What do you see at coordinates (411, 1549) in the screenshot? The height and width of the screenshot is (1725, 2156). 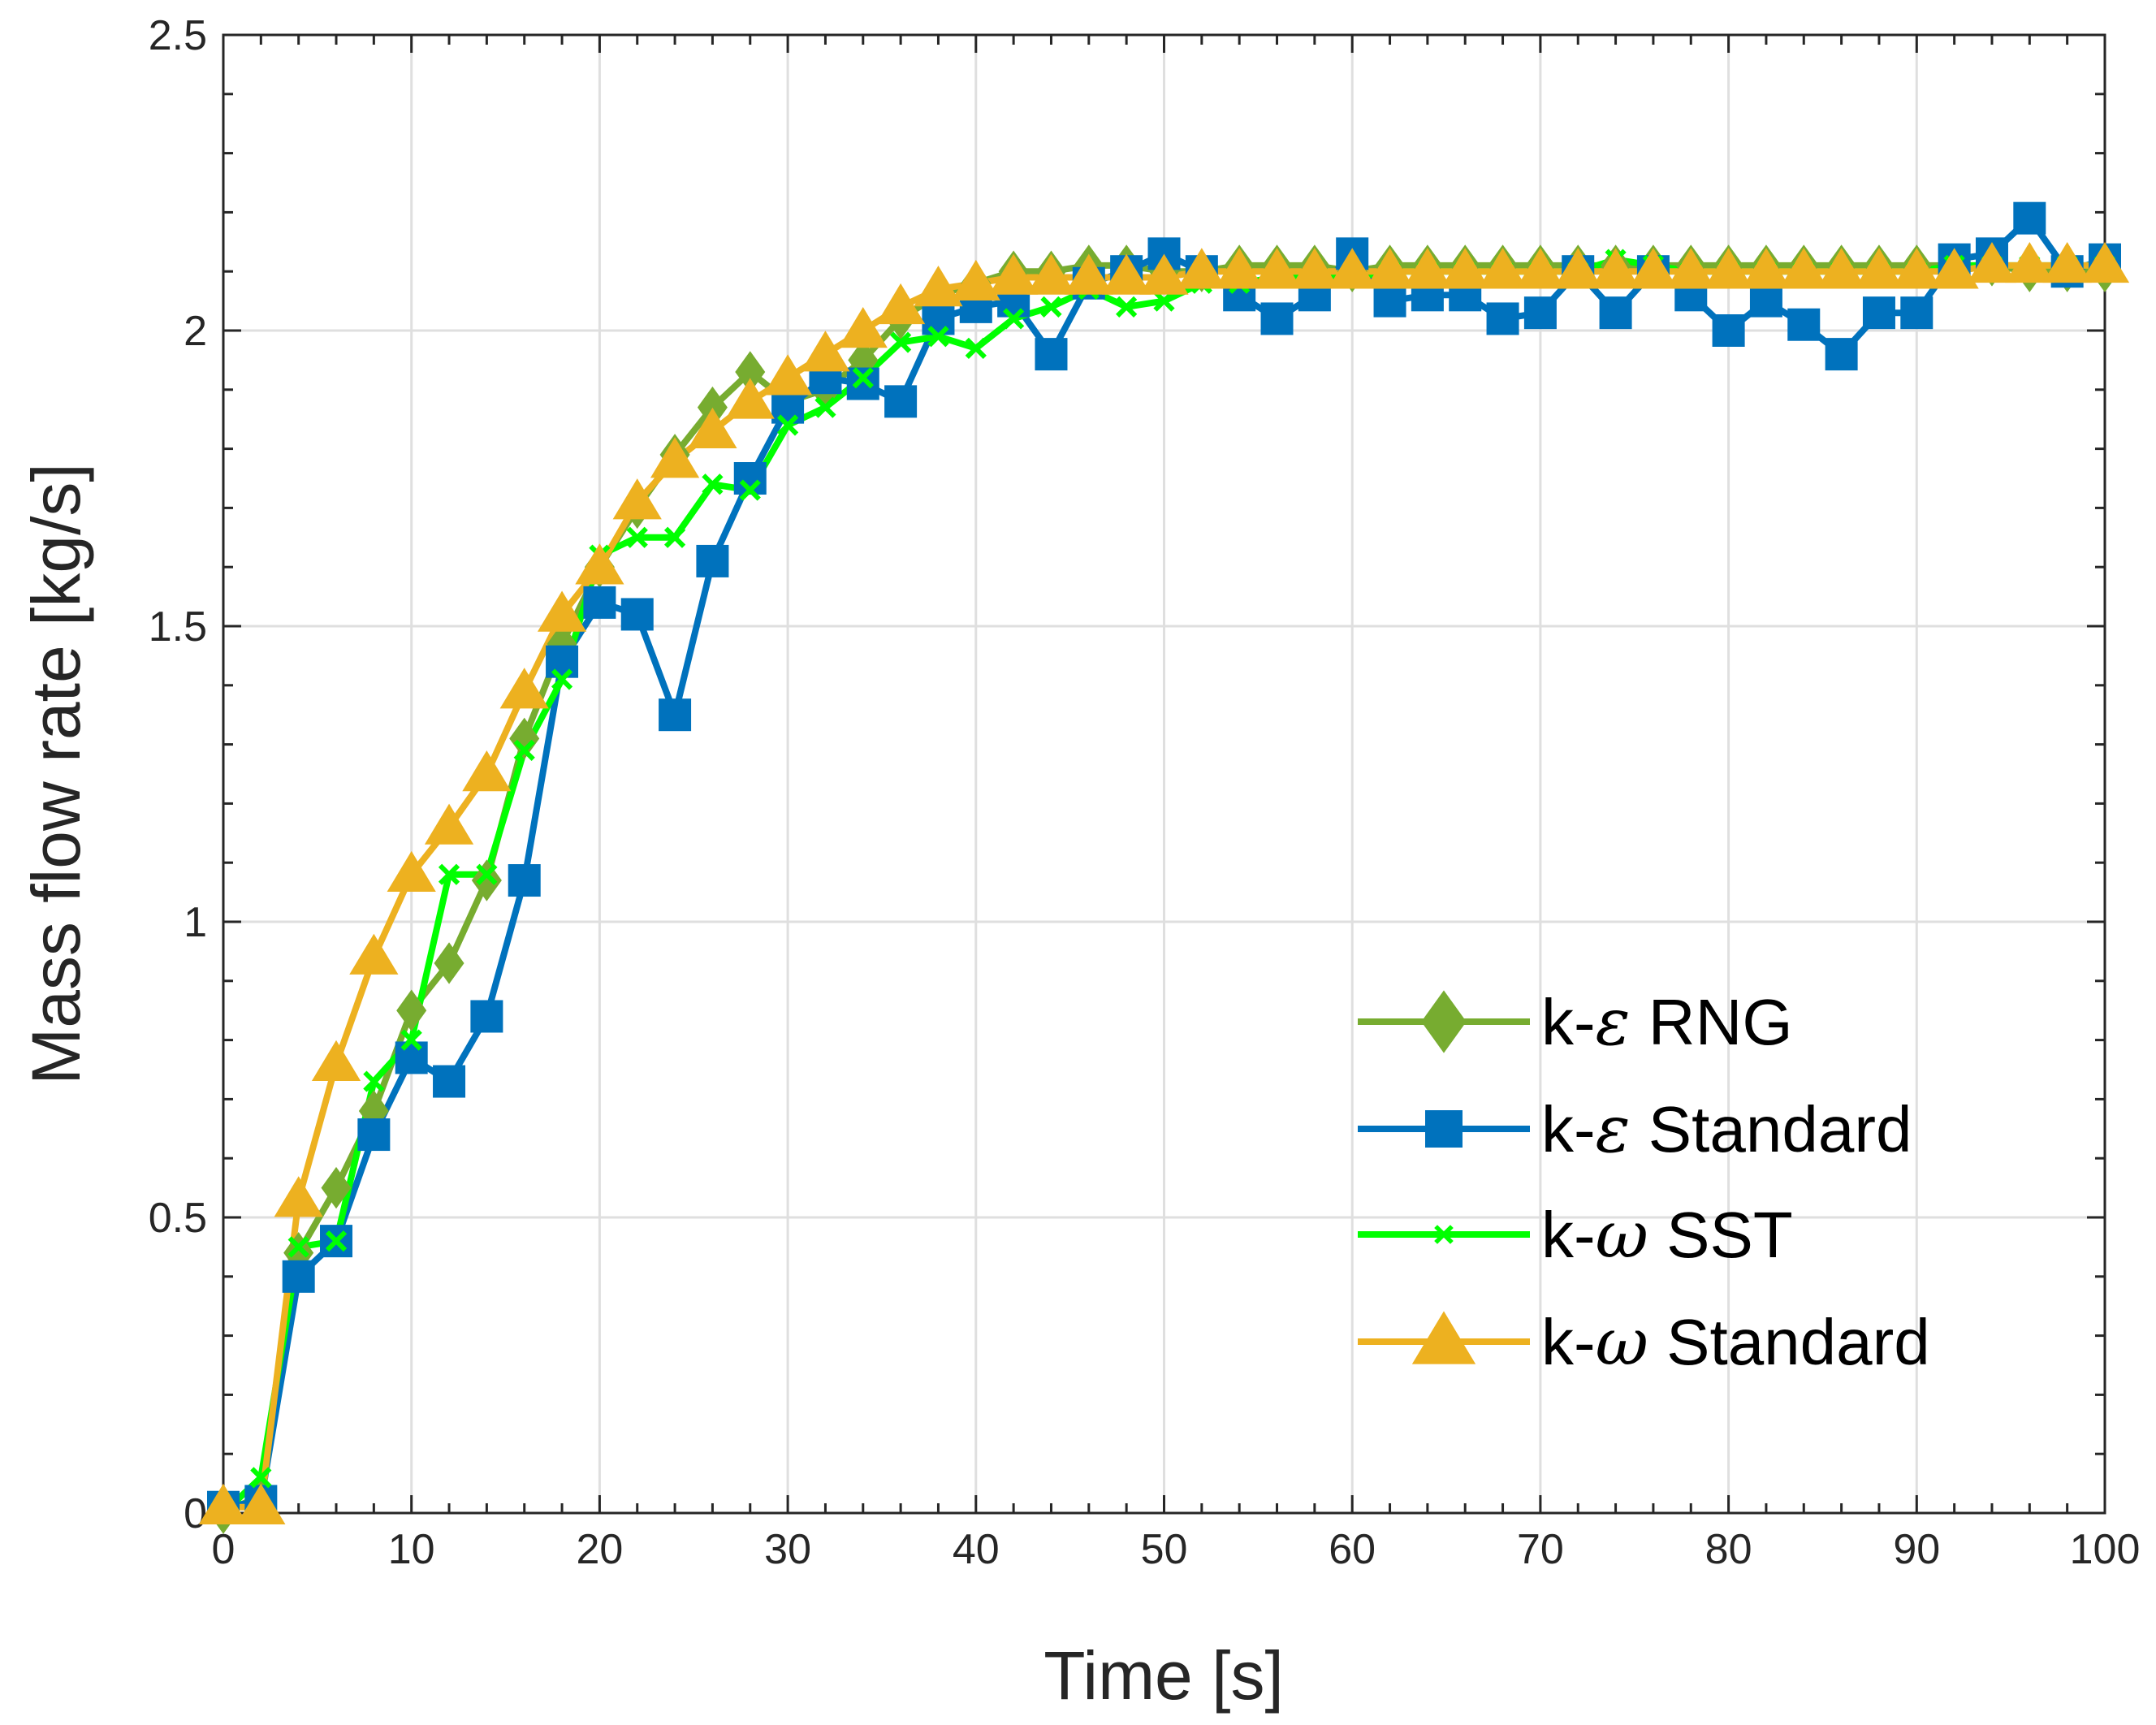 I see `x-tick-label: 10` at bounding box center [411, 1549].